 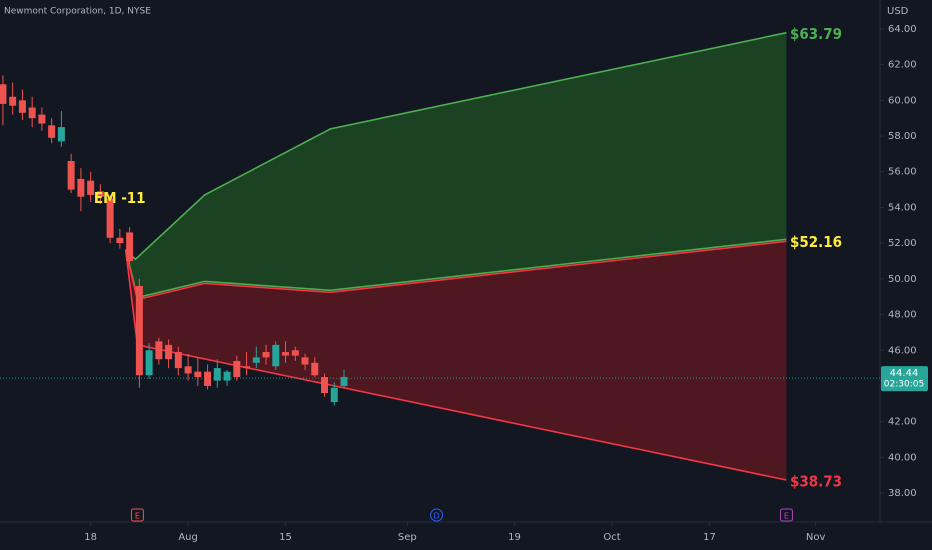 I want to click on x-tick-label: Sep, so click(x=407, y=537).